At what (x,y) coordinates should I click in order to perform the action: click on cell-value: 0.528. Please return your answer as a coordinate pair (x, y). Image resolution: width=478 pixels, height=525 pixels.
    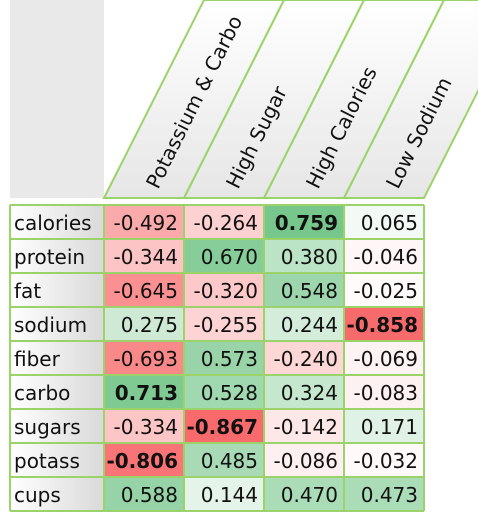
    Looking at the image, I should click on (229, 393).